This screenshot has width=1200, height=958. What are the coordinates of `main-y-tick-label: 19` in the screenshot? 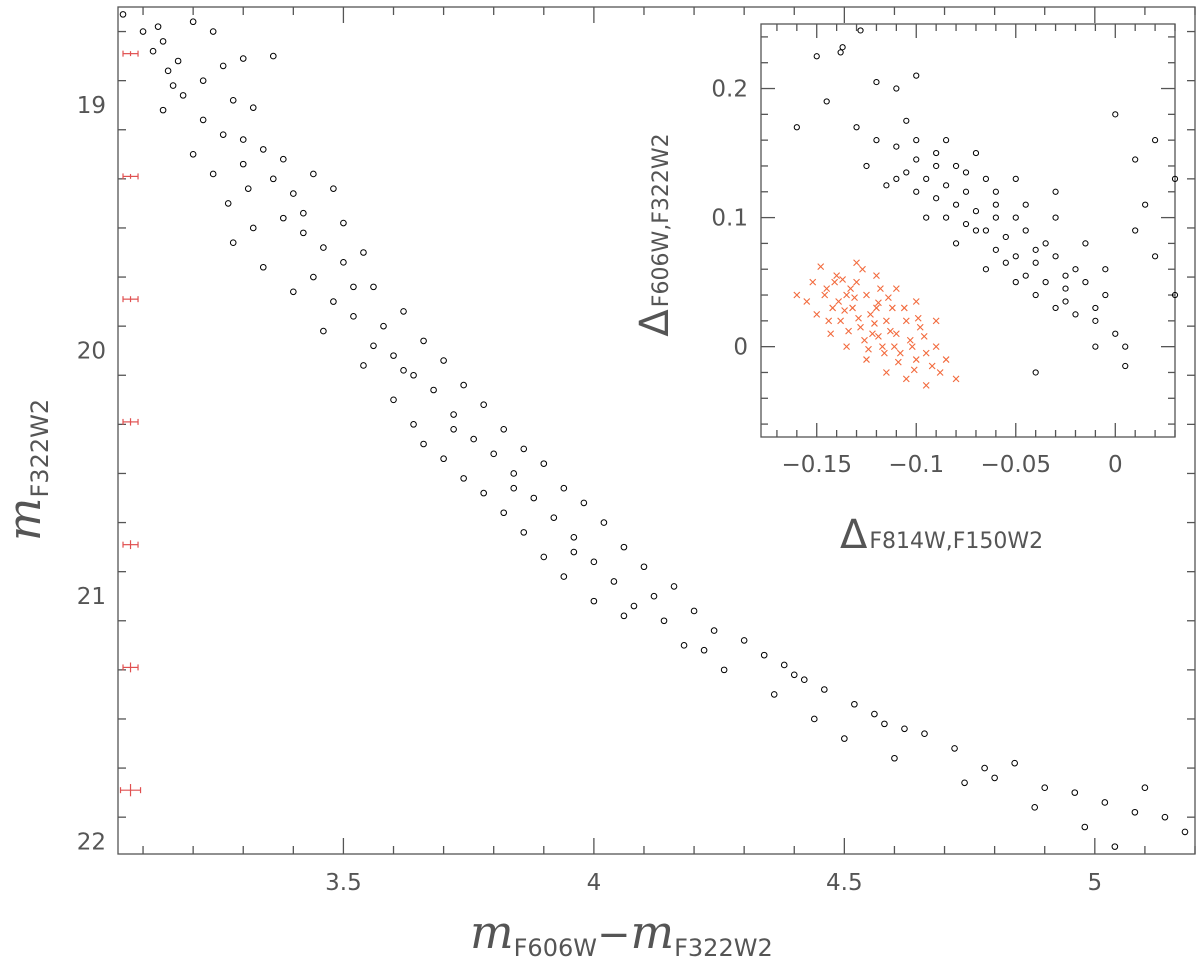 It's located at (91, 106).